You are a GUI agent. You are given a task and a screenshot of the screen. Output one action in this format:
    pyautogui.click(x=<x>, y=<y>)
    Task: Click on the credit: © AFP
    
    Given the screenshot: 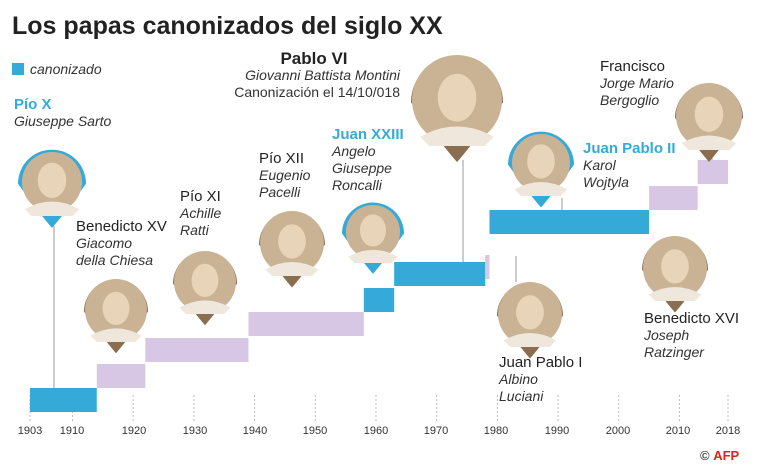 What is the action you would take?
    pyautogui.click(x=719, y=455)
    